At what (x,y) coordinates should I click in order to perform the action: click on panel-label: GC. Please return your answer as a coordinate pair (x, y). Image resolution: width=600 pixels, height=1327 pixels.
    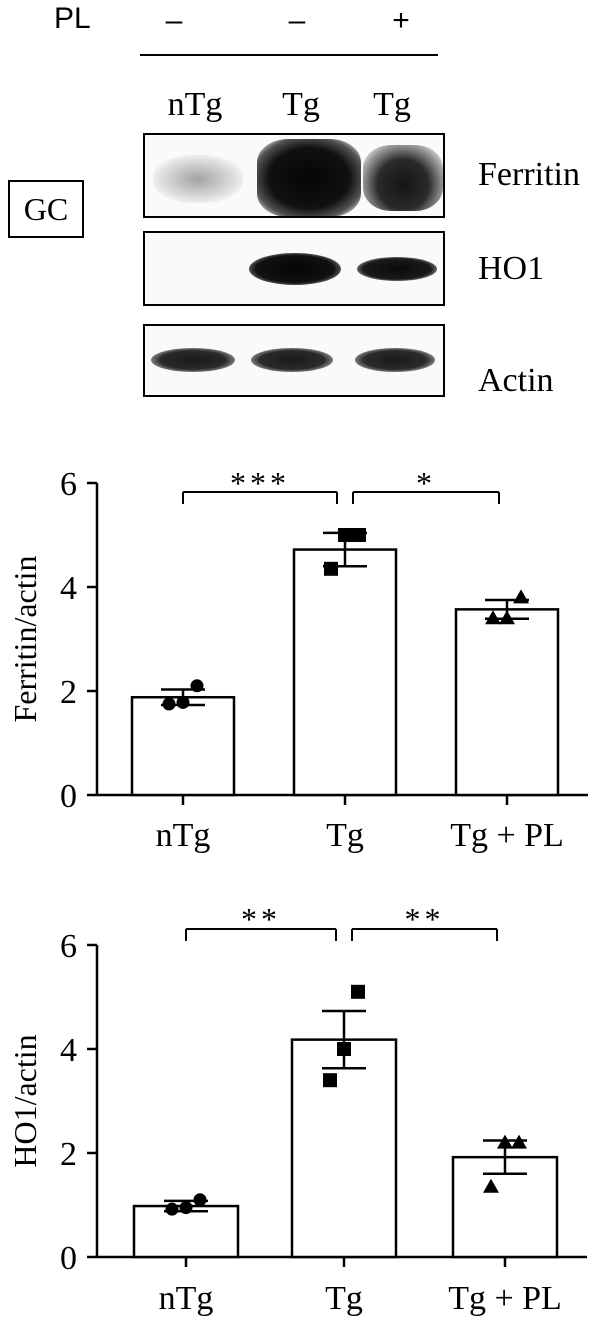
    Looking at the image, I should click on (46, 208).